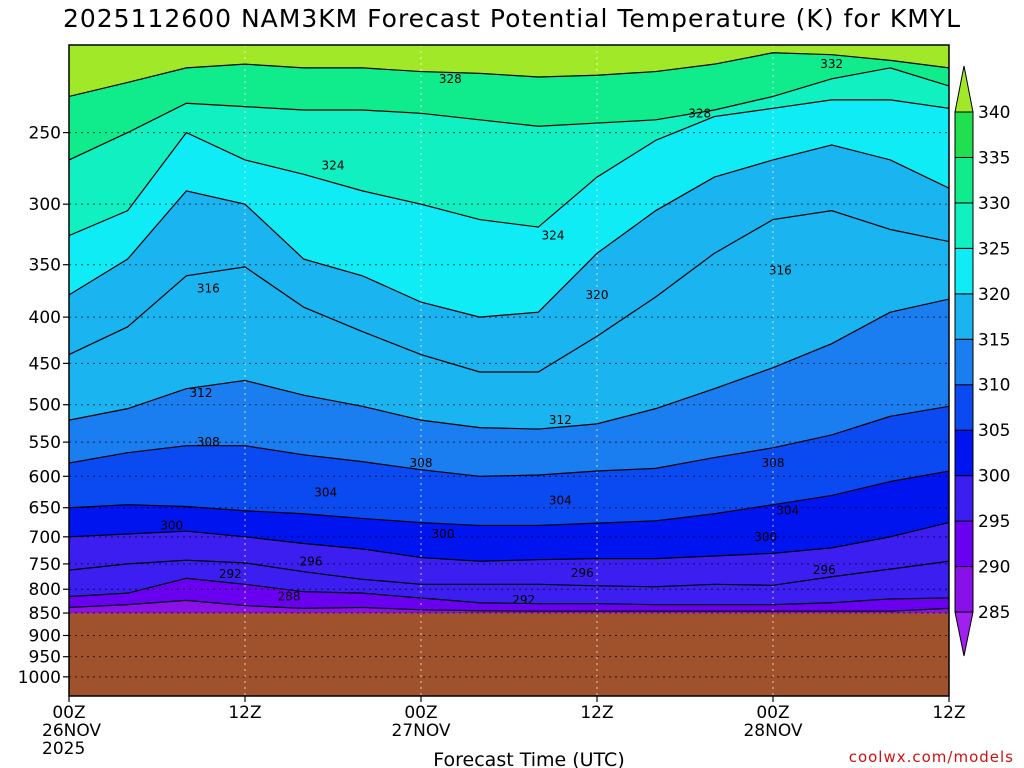 This screenshot has height=768, width=1024. Describe the element at coordinates (994, 249) in the screenshot. I see `colorbar-label-325: 325` at that location.